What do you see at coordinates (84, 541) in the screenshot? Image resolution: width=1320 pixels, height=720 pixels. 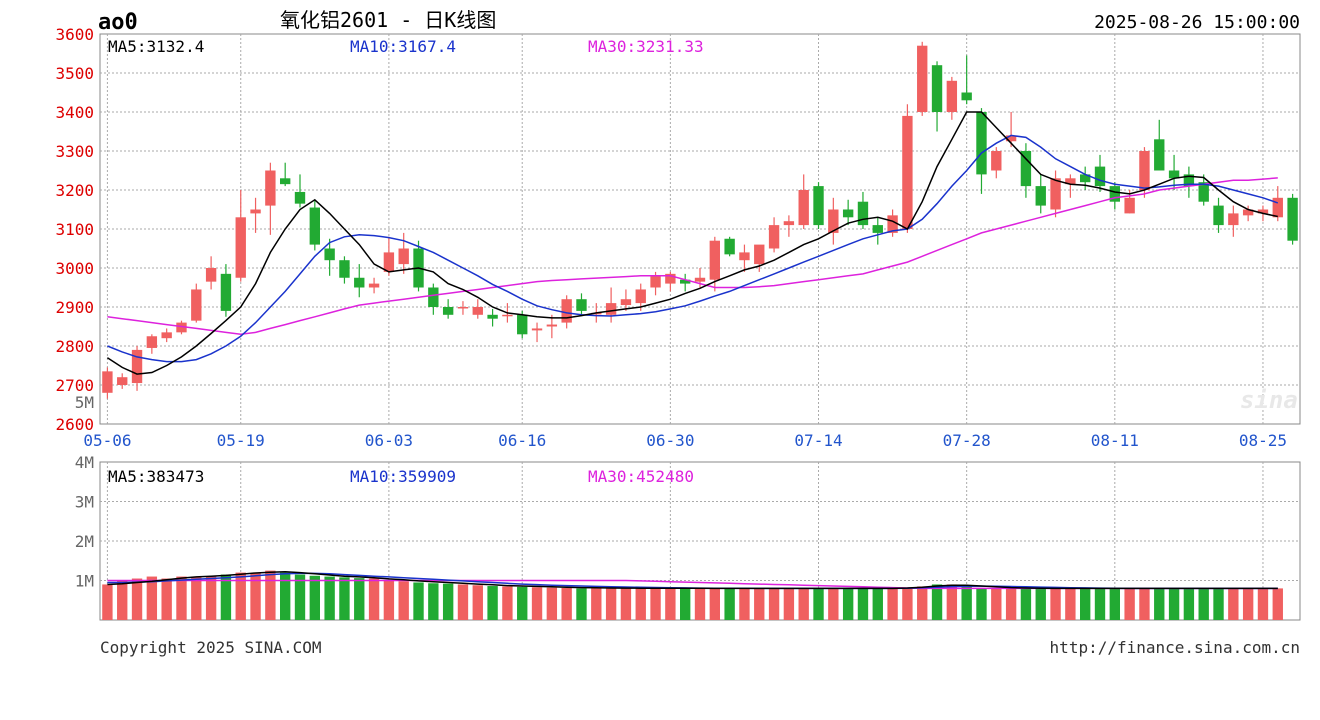 I see `volume-tick-label: 2M` at bounding box center [84, 541].